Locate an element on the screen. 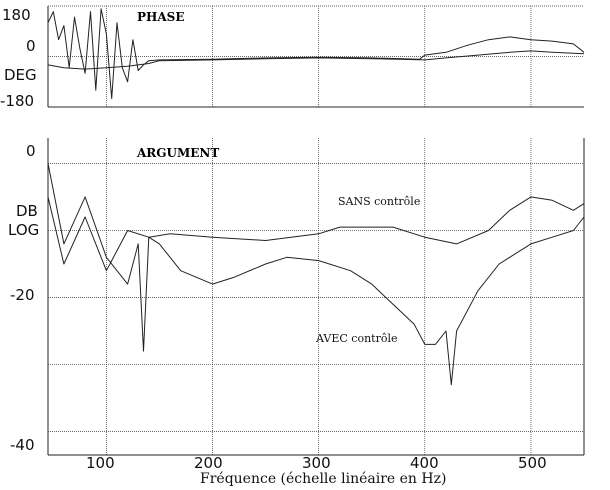 The image size is (610, 490). avec-controle-label: AVEC contrôle is located at coordinates (356, 338).